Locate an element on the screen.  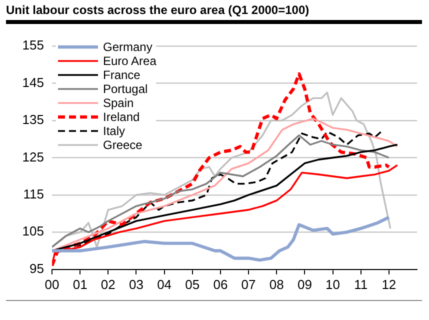
x-tick-label: 12 is located at coordinates (389, 284).